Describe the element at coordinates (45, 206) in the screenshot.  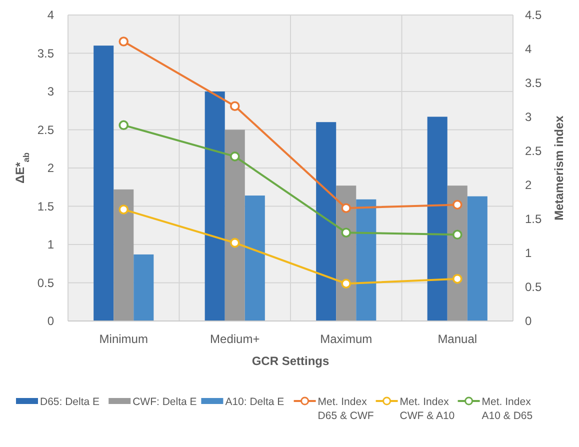
I see `y-tick-label: 1.5` at that location.